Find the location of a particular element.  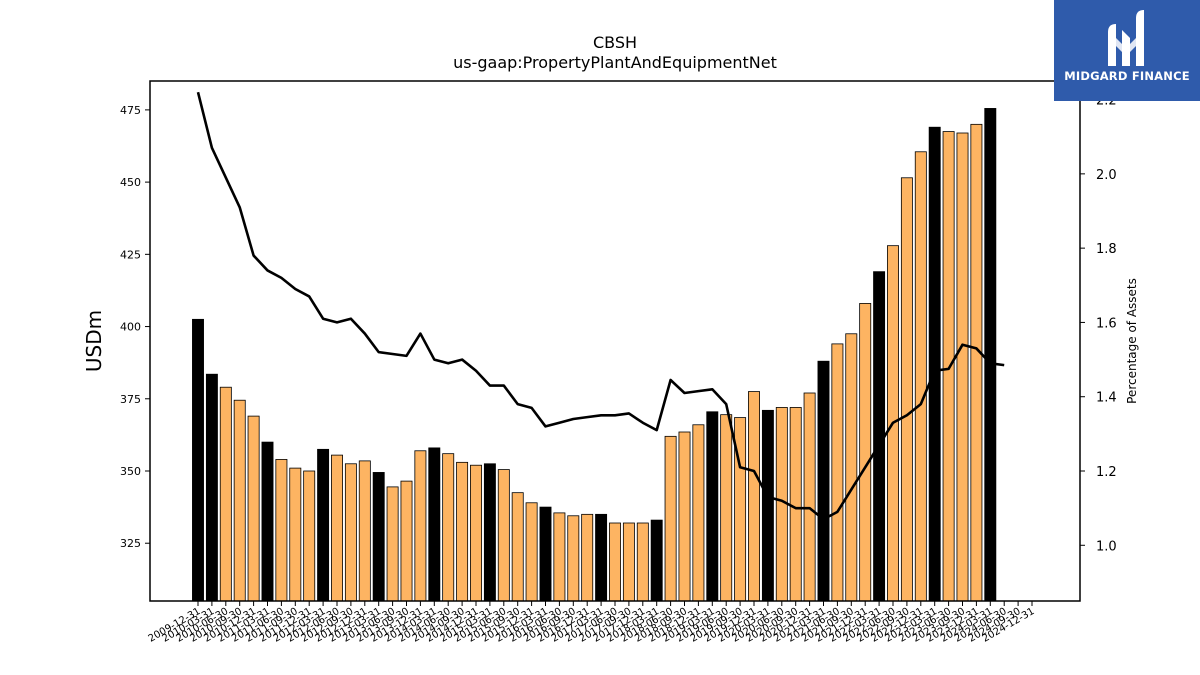

y-tick-label: 325 is located at coordinates (130, 543).